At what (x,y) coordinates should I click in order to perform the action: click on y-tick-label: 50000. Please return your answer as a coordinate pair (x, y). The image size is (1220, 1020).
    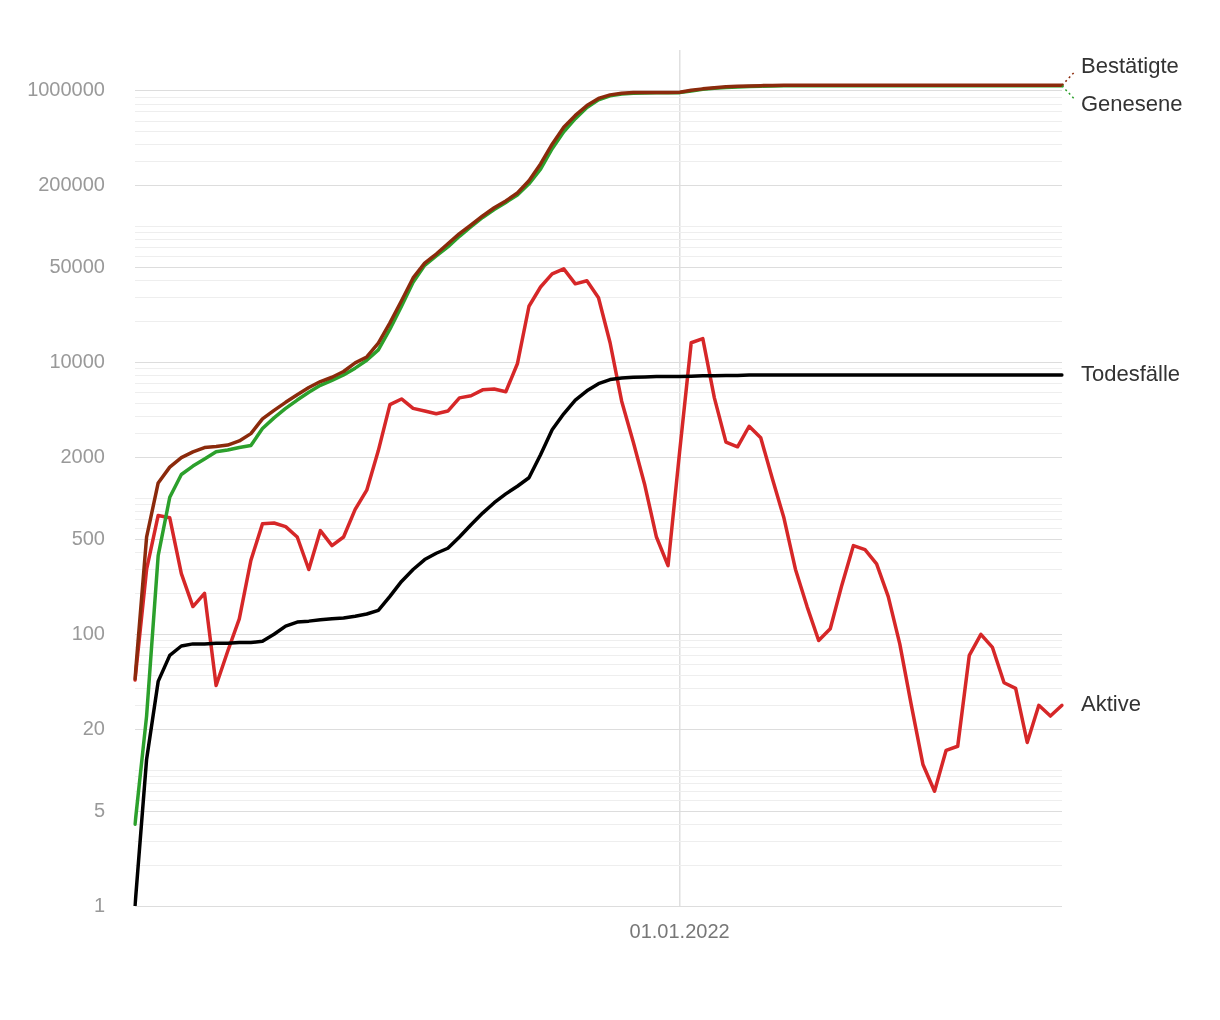
    Looking at the image, I should click on (77, 266).